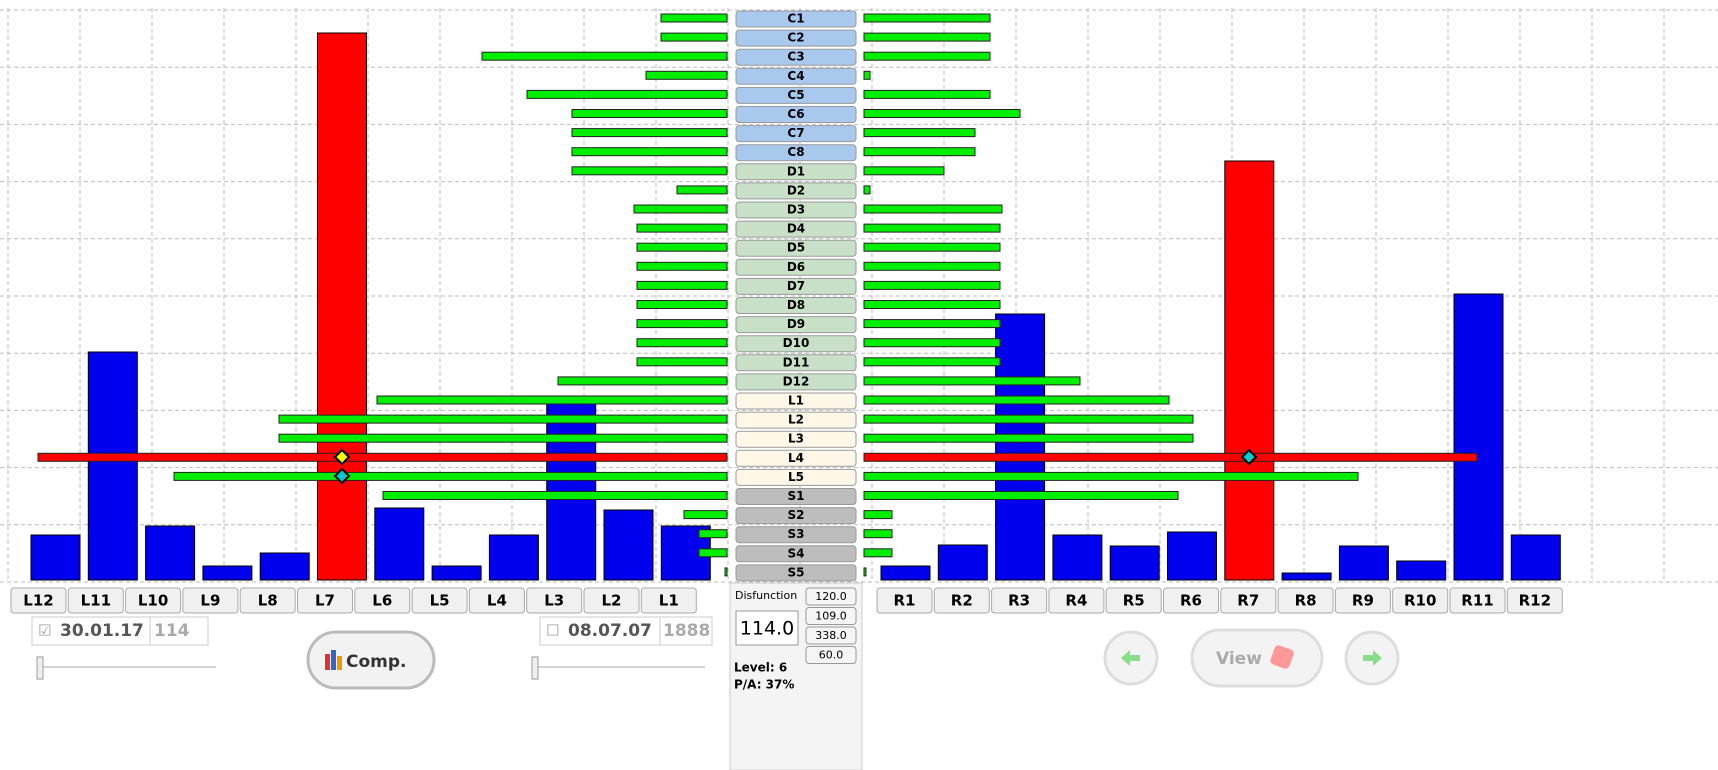 The width and height of the screenshot is (1718, 770). Describe the element at coordinates (1239, 659) in the screenshot. I see `view-label: View` at that location.